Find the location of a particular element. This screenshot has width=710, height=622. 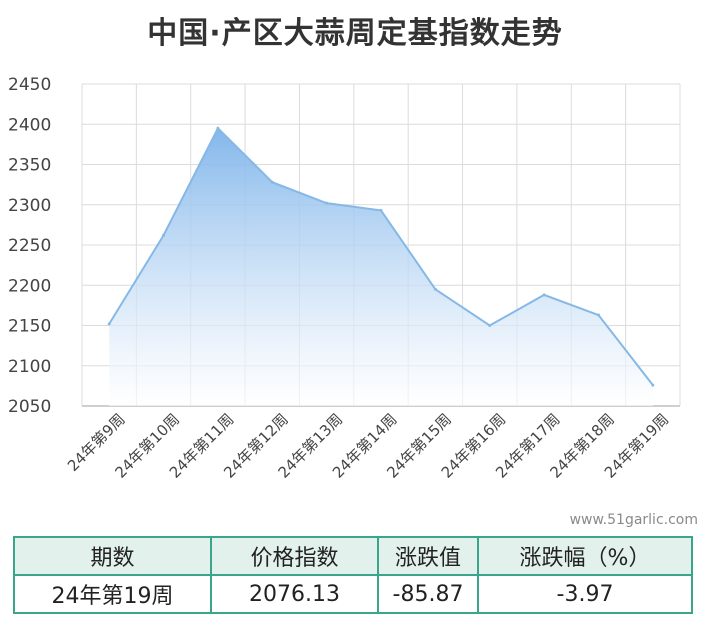

table-header-row: 期数 价格指数 涨跌值 涨跌幅（%） is located at coordinates (353, 556).